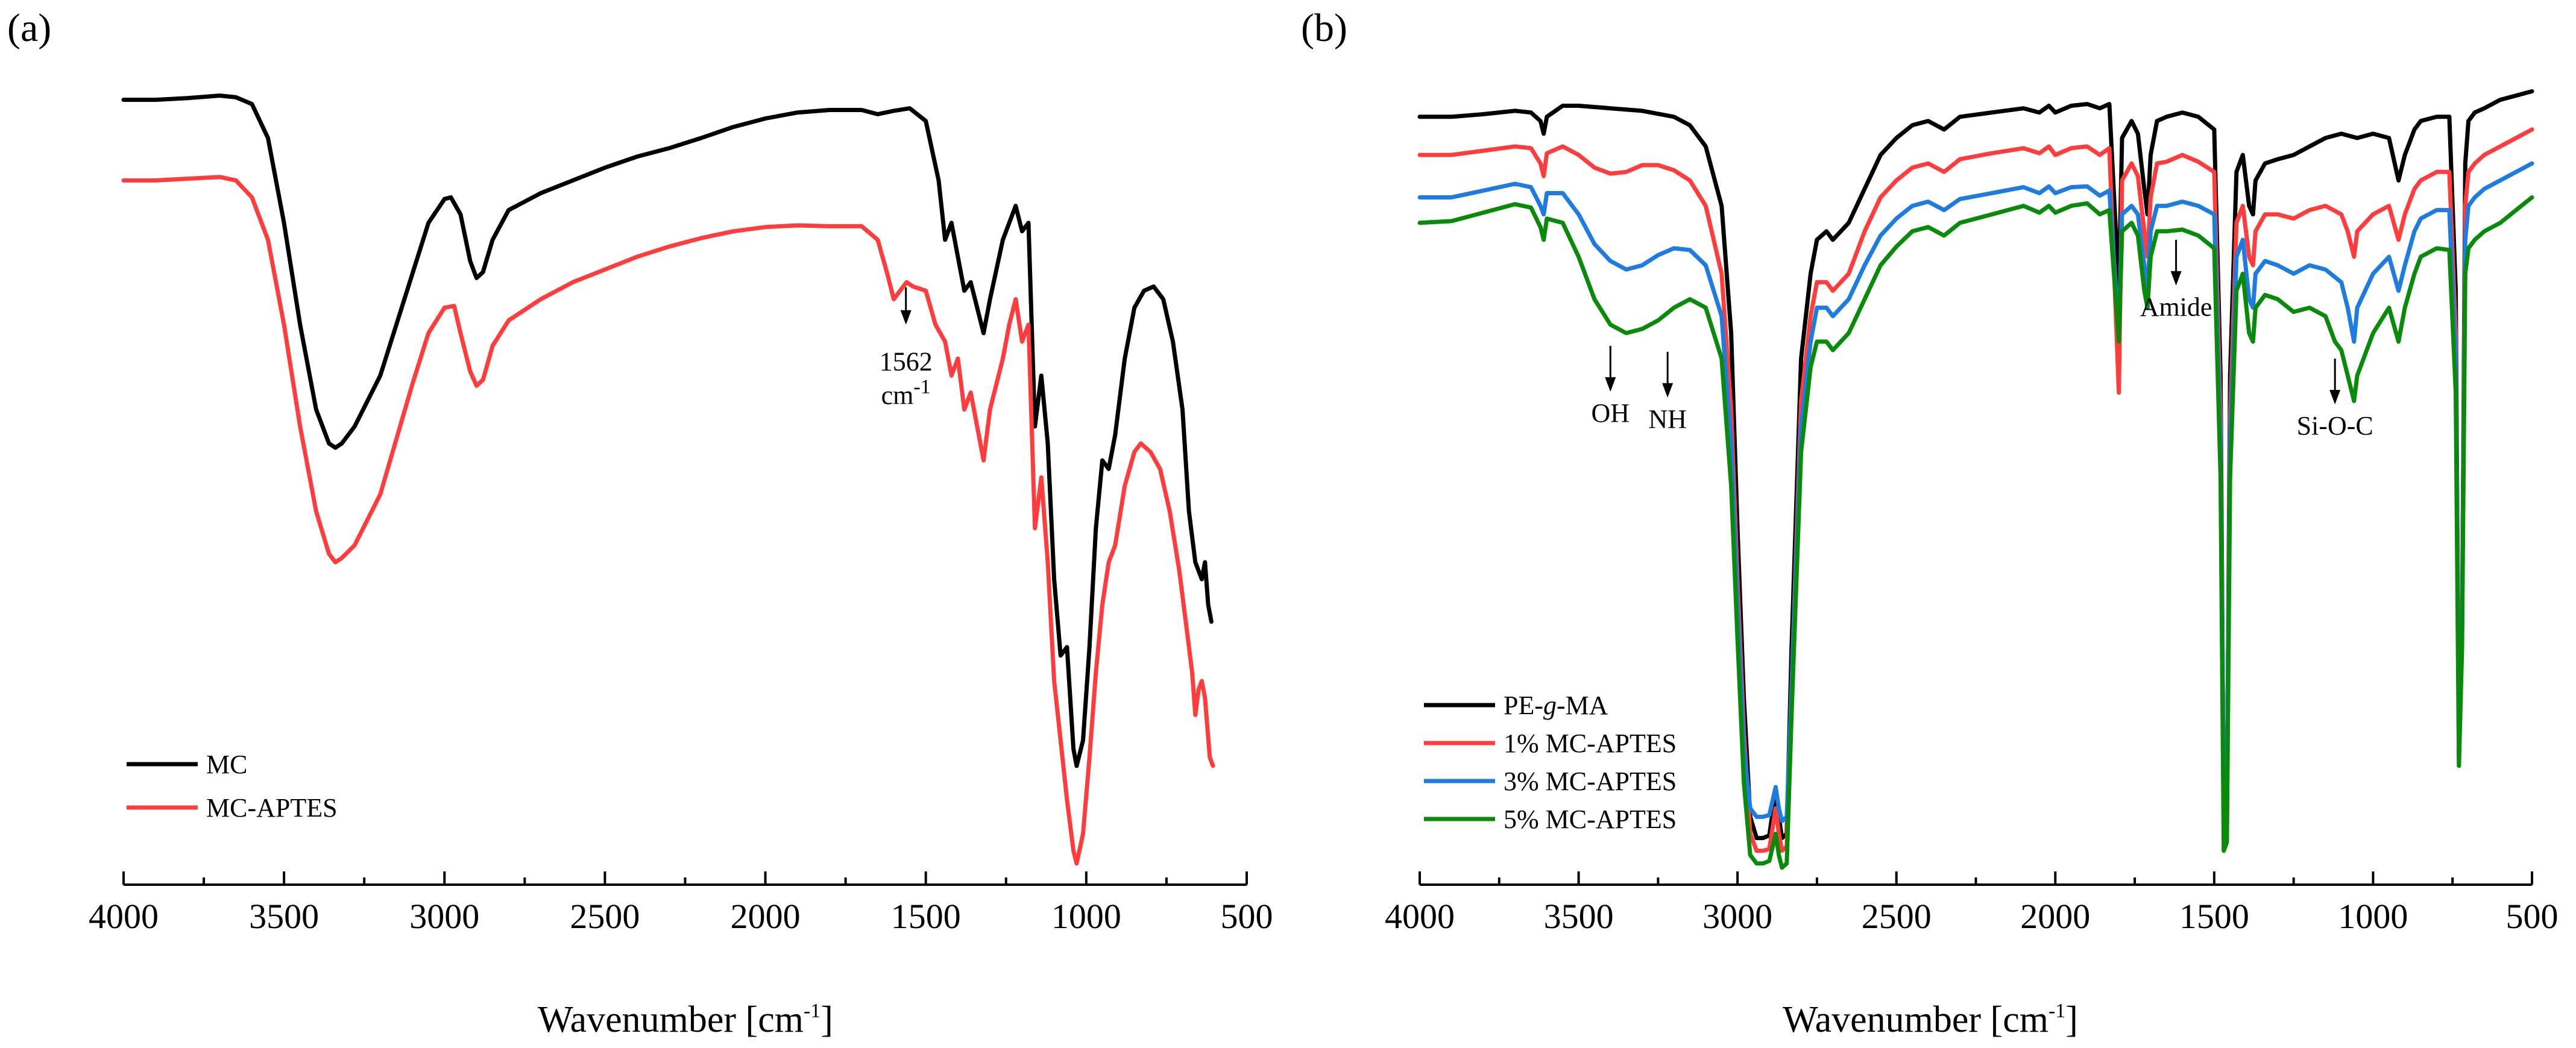 The image size is (2576, 1048). Describe the element at coordinates (1611, 413) in the screenshot. I see `annotation-label: OH` at that location.